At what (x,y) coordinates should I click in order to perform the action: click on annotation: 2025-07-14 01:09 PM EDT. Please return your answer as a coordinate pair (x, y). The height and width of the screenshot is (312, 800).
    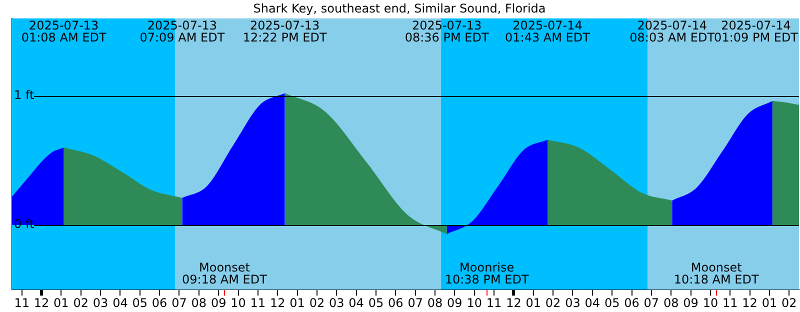
    Looking at the image, I should click on (756, 31).